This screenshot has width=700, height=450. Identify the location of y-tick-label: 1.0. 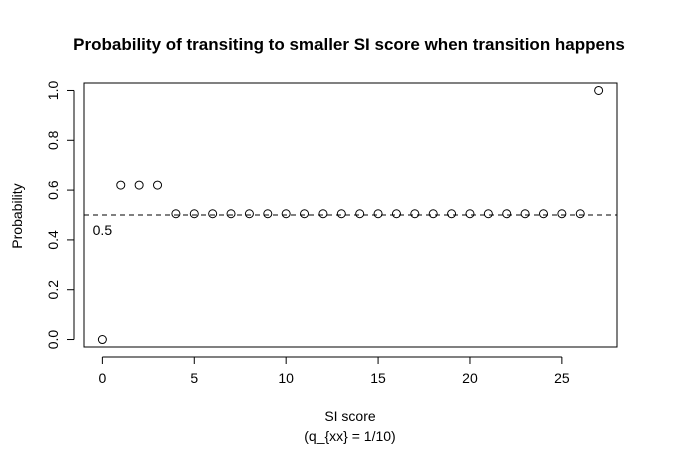
(53, 91).